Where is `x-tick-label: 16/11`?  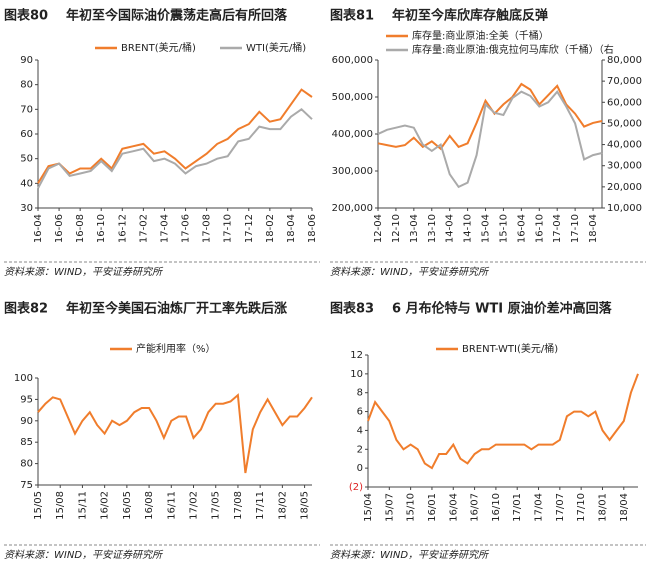
x-tick-label: 16/11 is located at coordinates (171, 505).